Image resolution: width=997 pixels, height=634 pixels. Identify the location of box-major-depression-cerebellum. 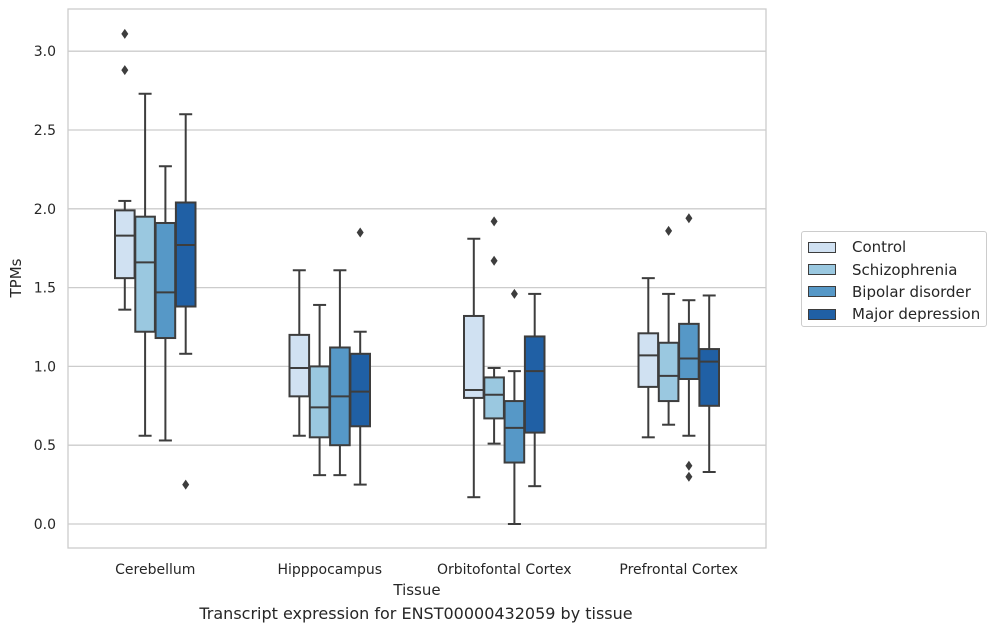
(185, 301).